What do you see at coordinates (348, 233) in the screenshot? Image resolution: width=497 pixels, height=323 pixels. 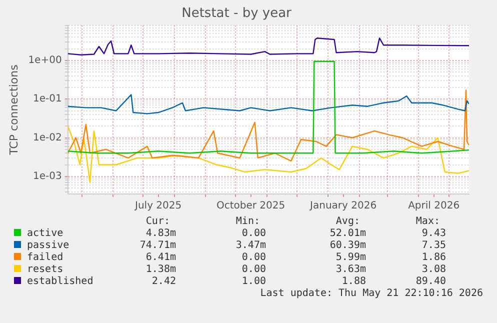 I see `text: 52.01m` at bounding box center [348, 233].